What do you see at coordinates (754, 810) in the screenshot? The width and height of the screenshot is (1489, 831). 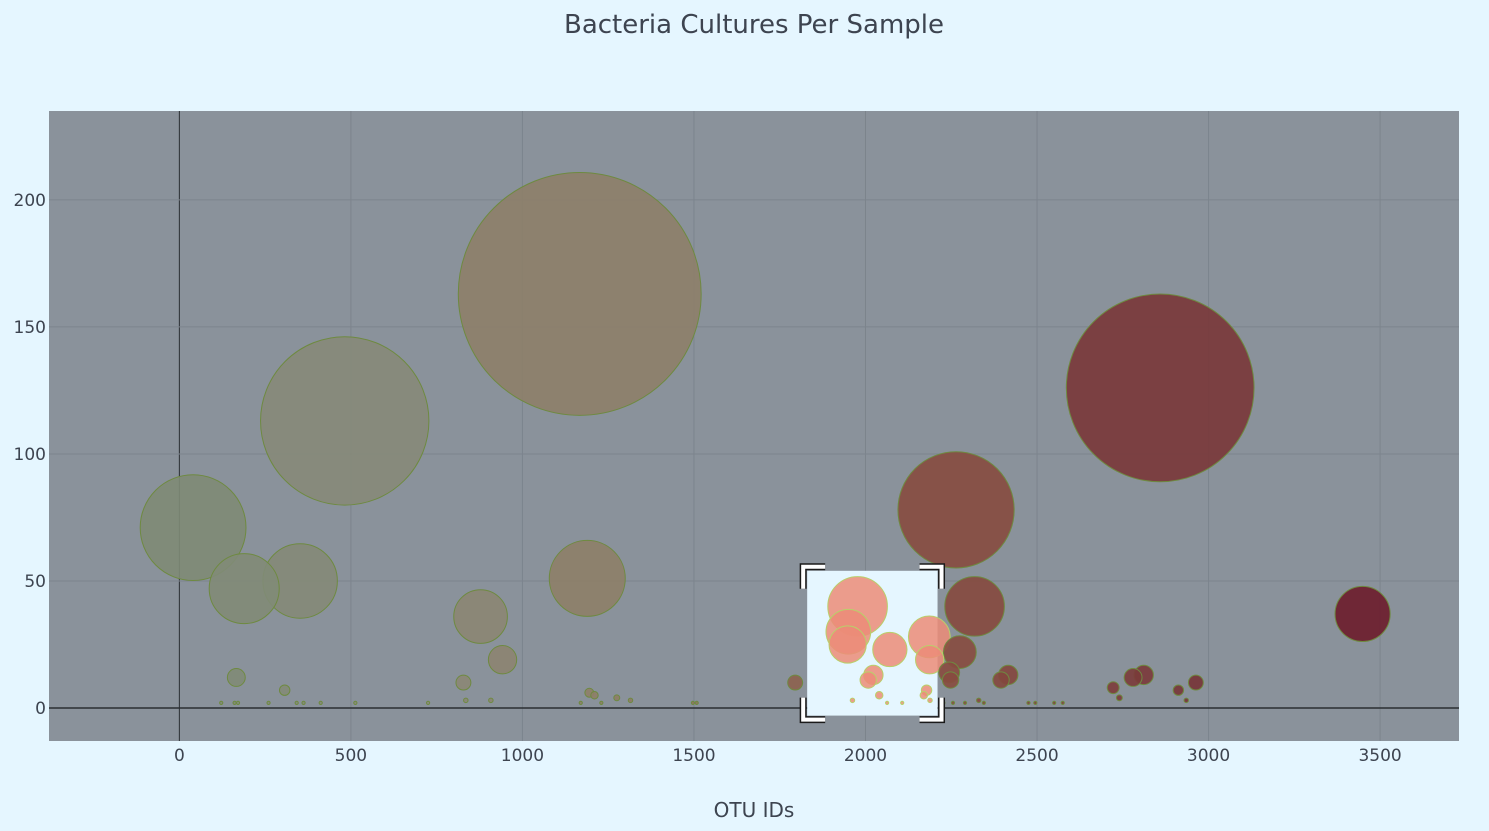 I see `x-axis-title: OTU IDs` at bounding box center [754, 810].